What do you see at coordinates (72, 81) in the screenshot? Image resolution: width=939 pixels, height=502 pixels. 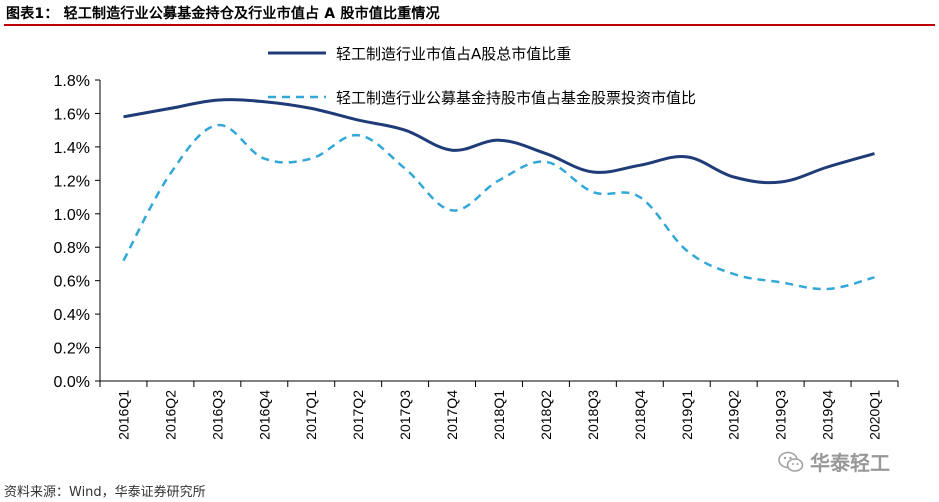 I see `y-tick-label: 1.8%` at bounding box center [72, 81].